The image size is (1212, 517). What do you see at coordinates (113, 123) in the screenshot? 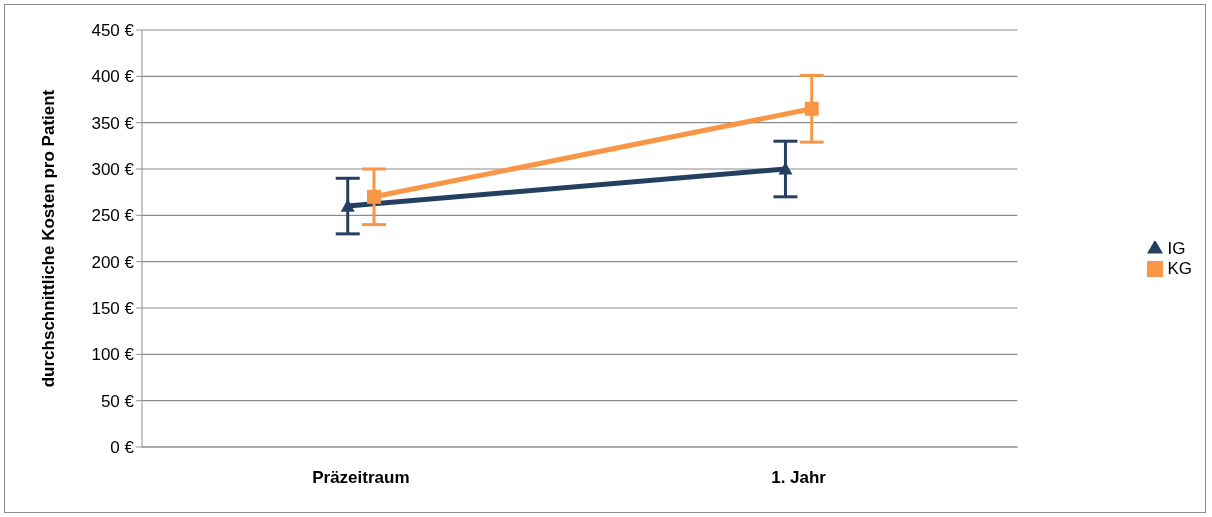
I see `y-tick-label: 350 €` at bounding box center [113, 123].